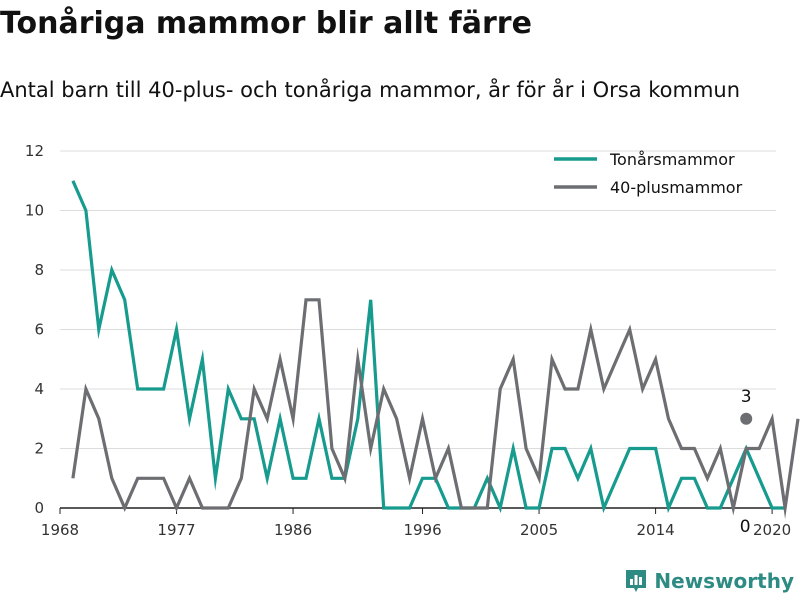 This screenshot has height=600, width=800. What do you see at coordinates (672, 159) in the screenshot?
I see `legend-label: Tonårsmammor` at bounding box center [672, 159].